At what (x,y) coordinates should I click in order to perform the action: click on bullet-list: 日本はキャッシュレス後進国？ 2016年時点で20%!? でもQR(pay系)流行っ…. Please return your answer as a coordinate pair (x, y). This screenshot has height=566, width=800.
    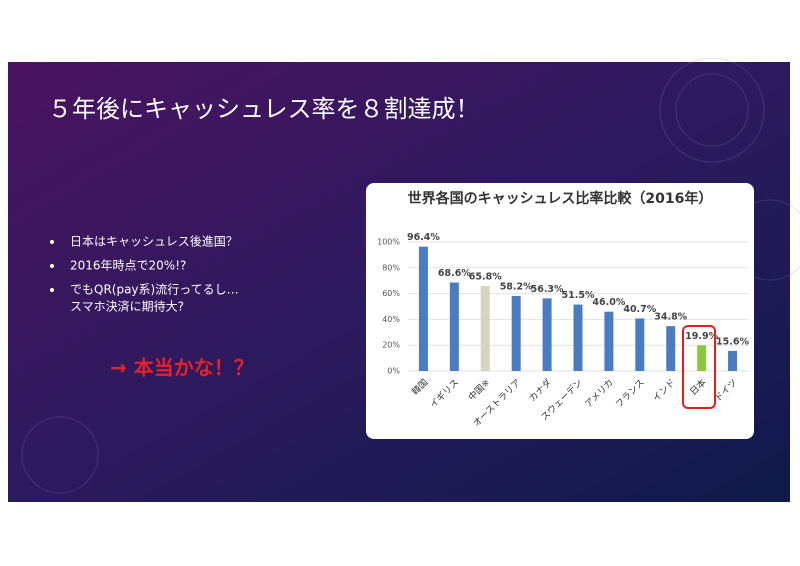
    Looking at the image, I should click on (144, 274).